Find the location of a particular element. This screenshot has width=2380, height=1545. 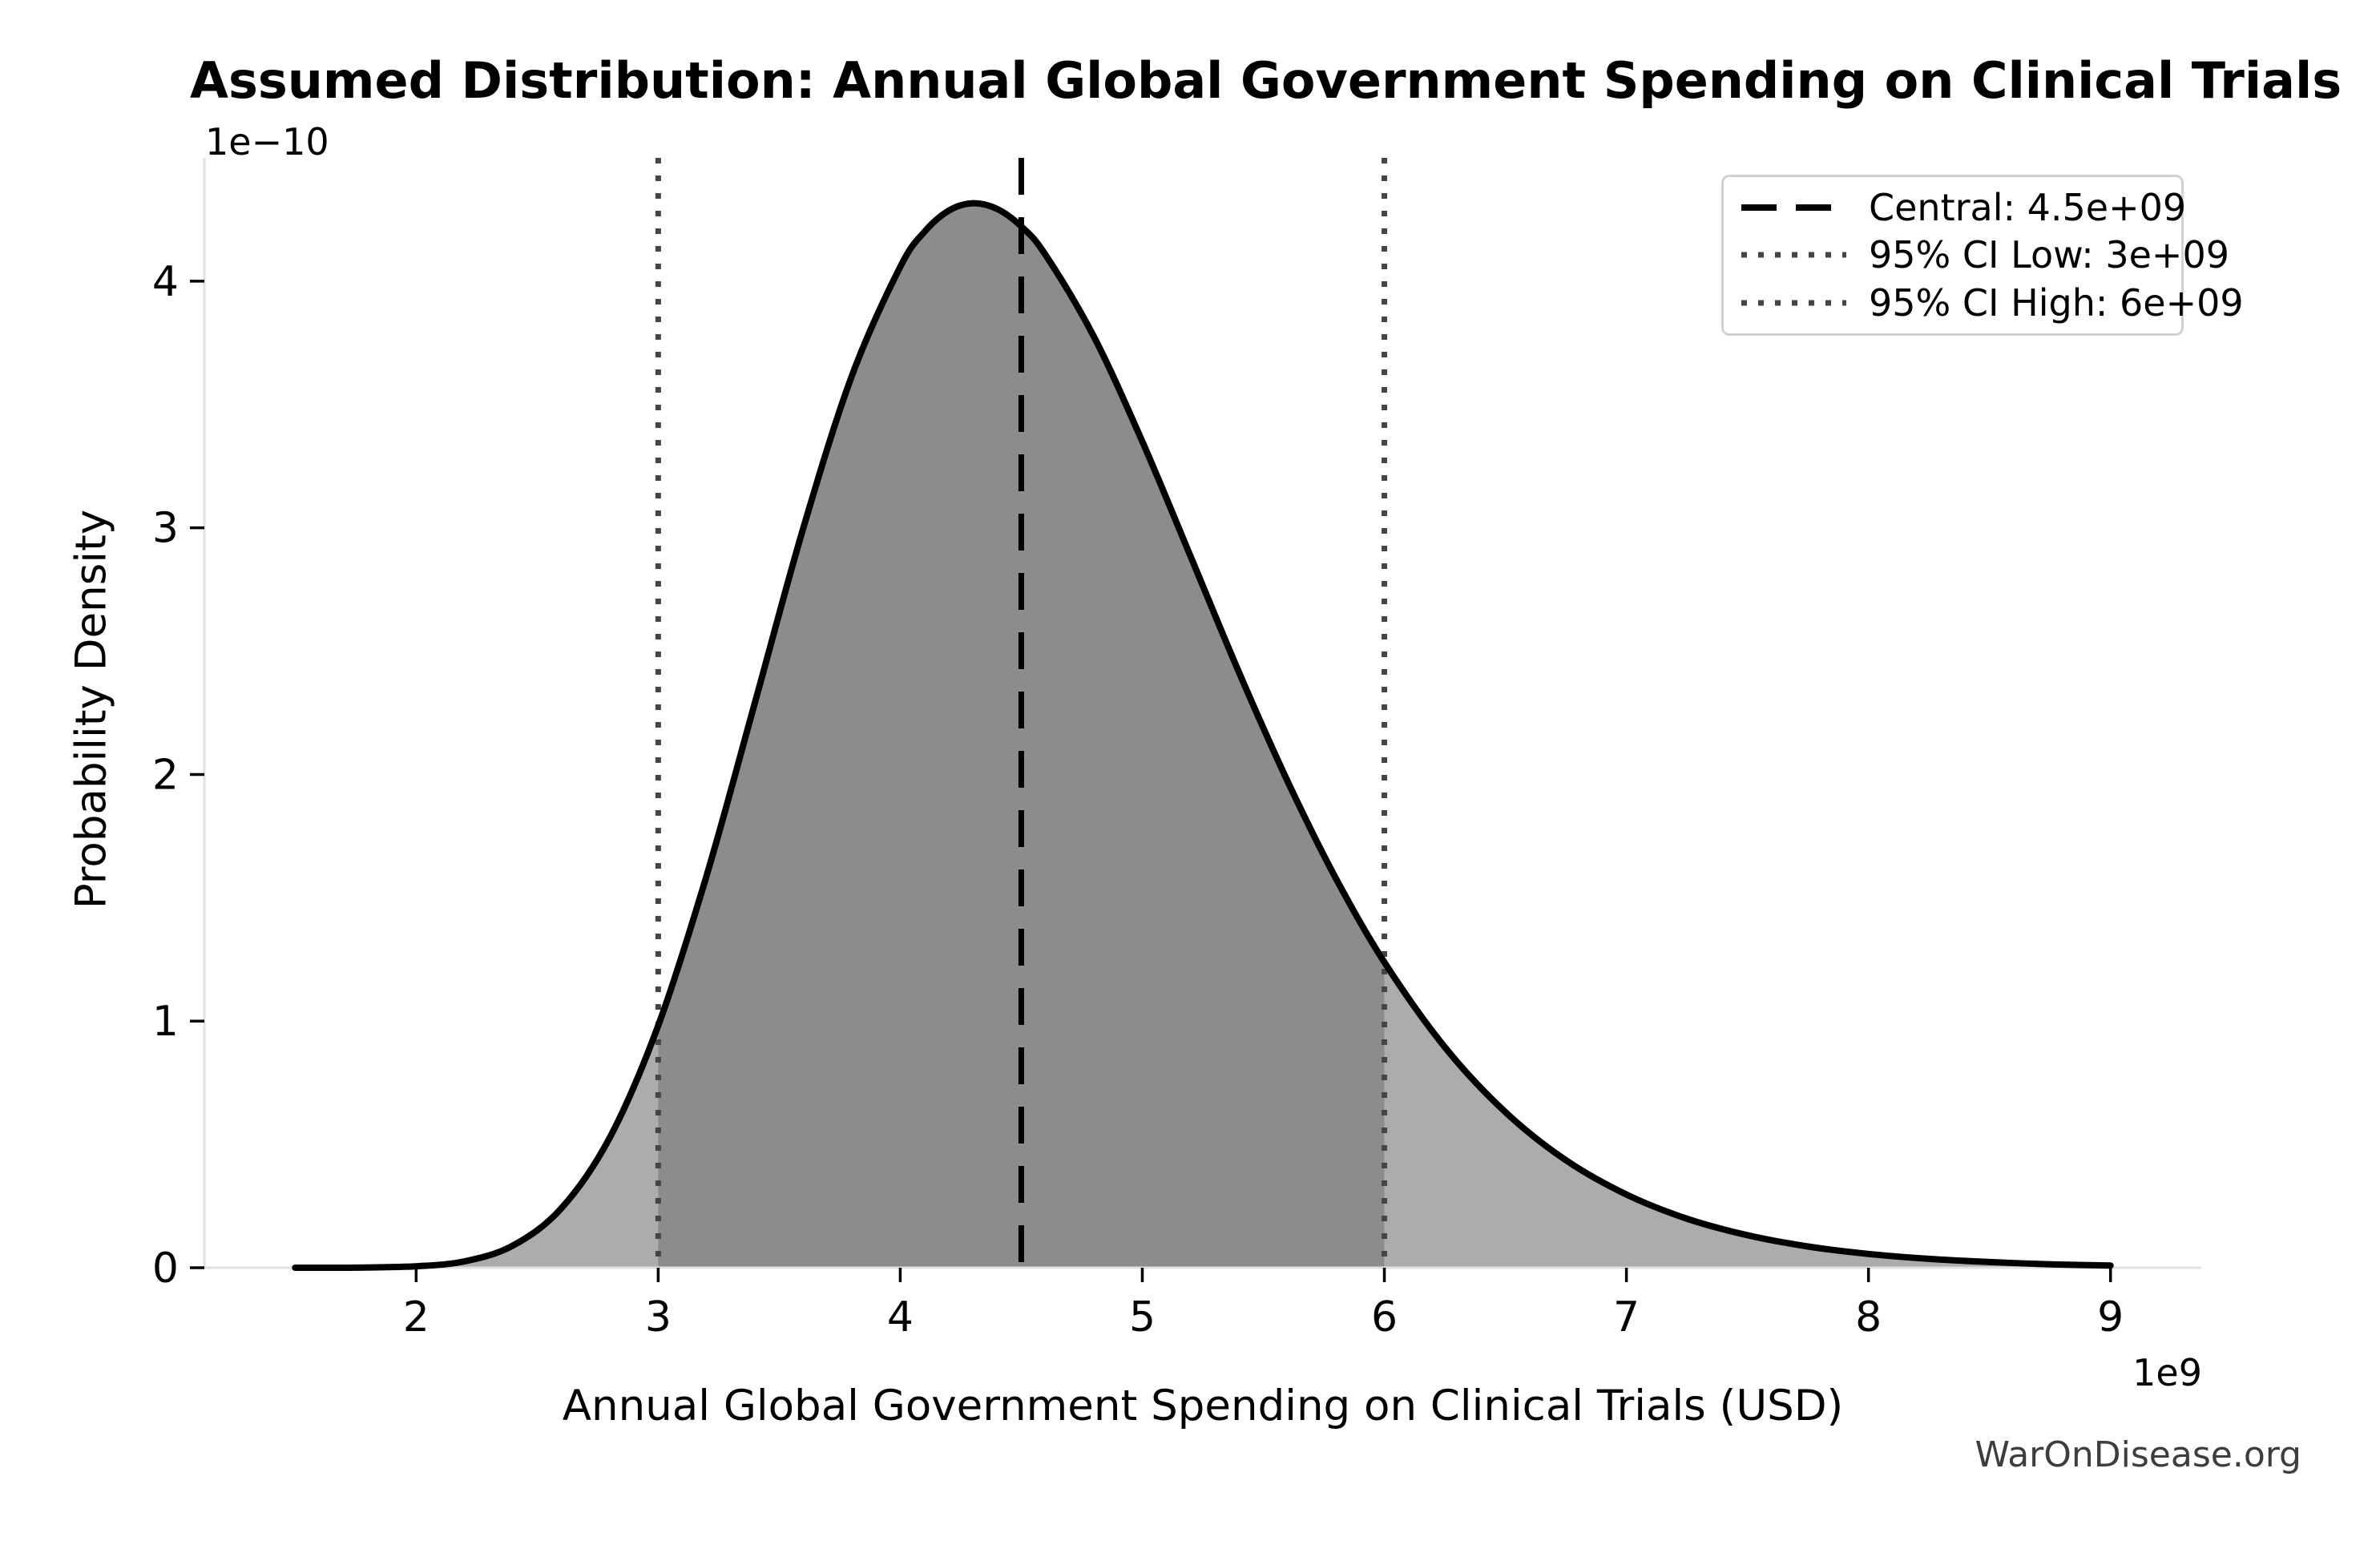

legend-label-ci-high: 95% CI High: 6e+09 is located at coordinates (2056, 303).